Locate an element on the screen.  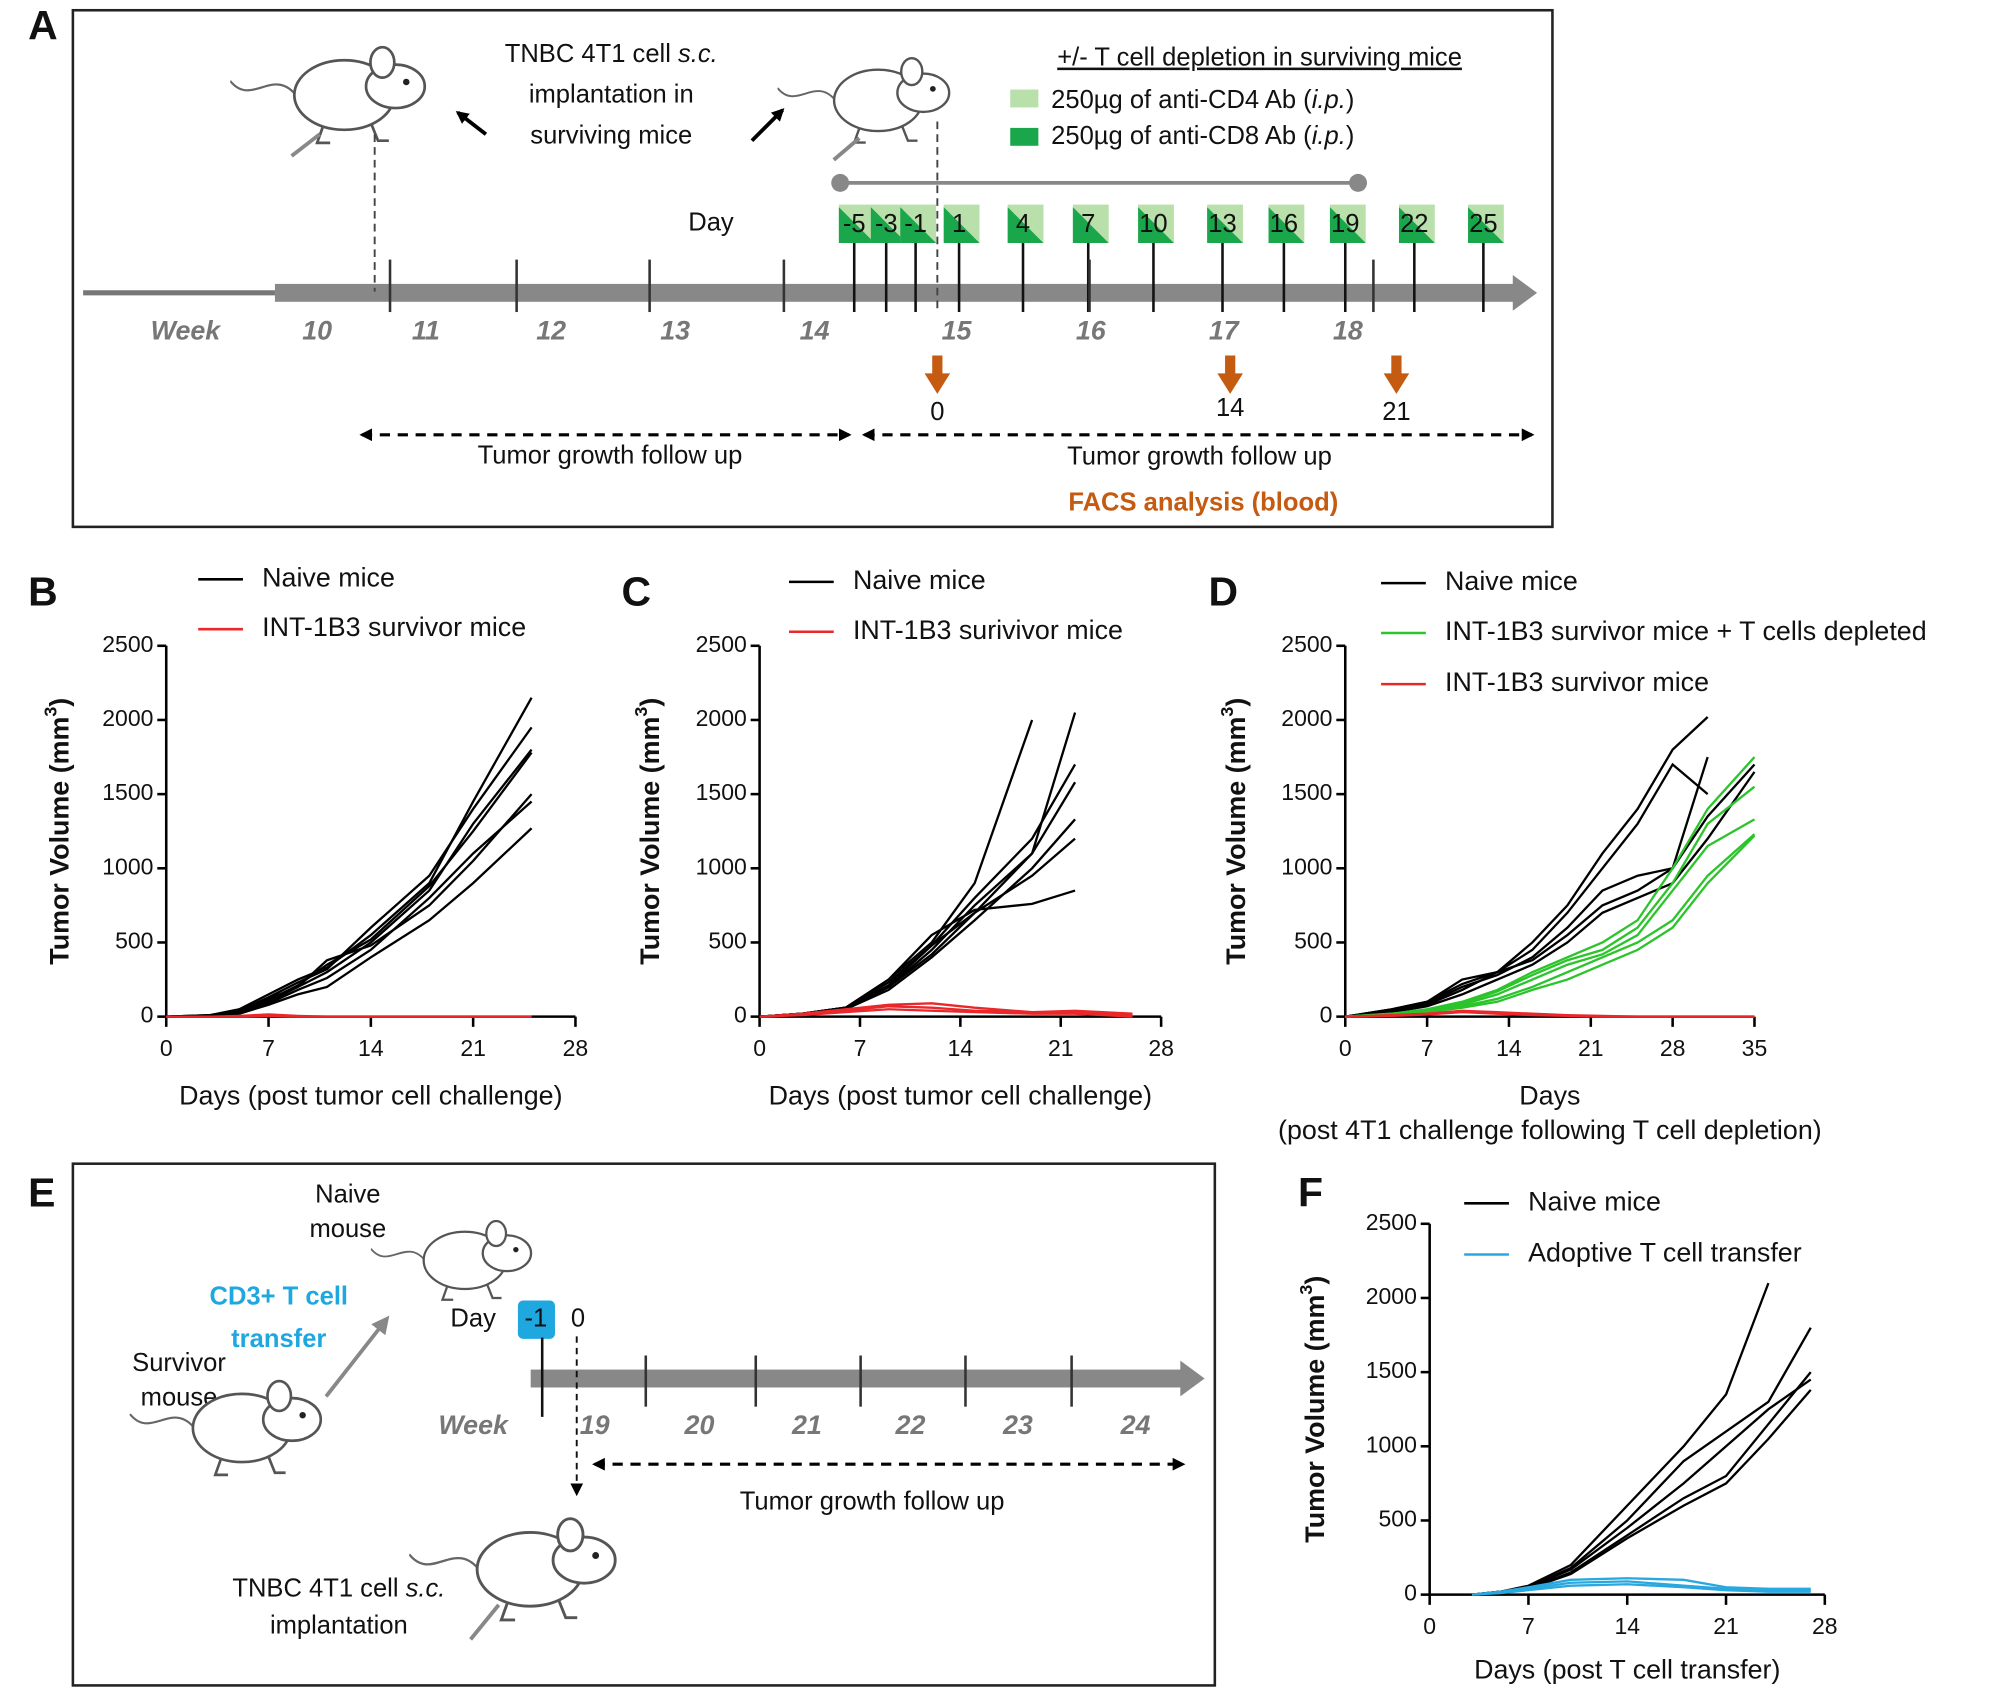
x-axis-label: Days (post tumor cell challenge) is located at coordinates (370, 1095).